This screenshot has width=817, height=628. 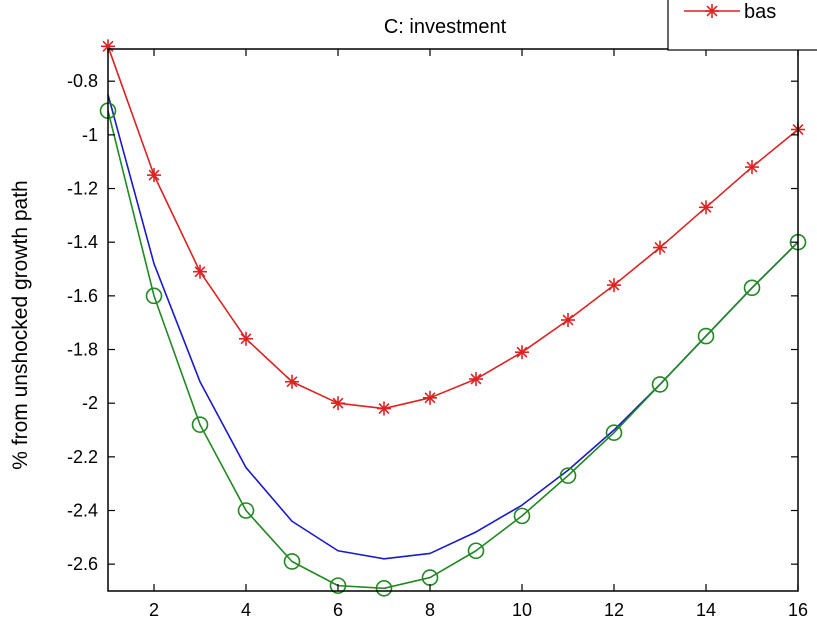 What do you see at coordinates (338, 610) in the screenshot?
I see `x-tick-label: 6` at bounding box center [338, 610].